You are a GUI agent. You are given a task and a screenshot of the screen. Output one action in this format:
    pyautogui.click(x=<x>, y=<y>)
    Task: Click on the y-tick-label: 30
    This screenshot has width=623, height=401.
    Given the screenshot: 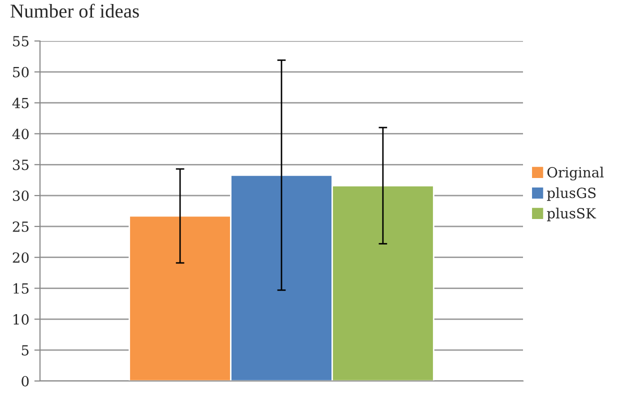 What is the action you would take?
    pyautogui.click(x=20, y=196)
    